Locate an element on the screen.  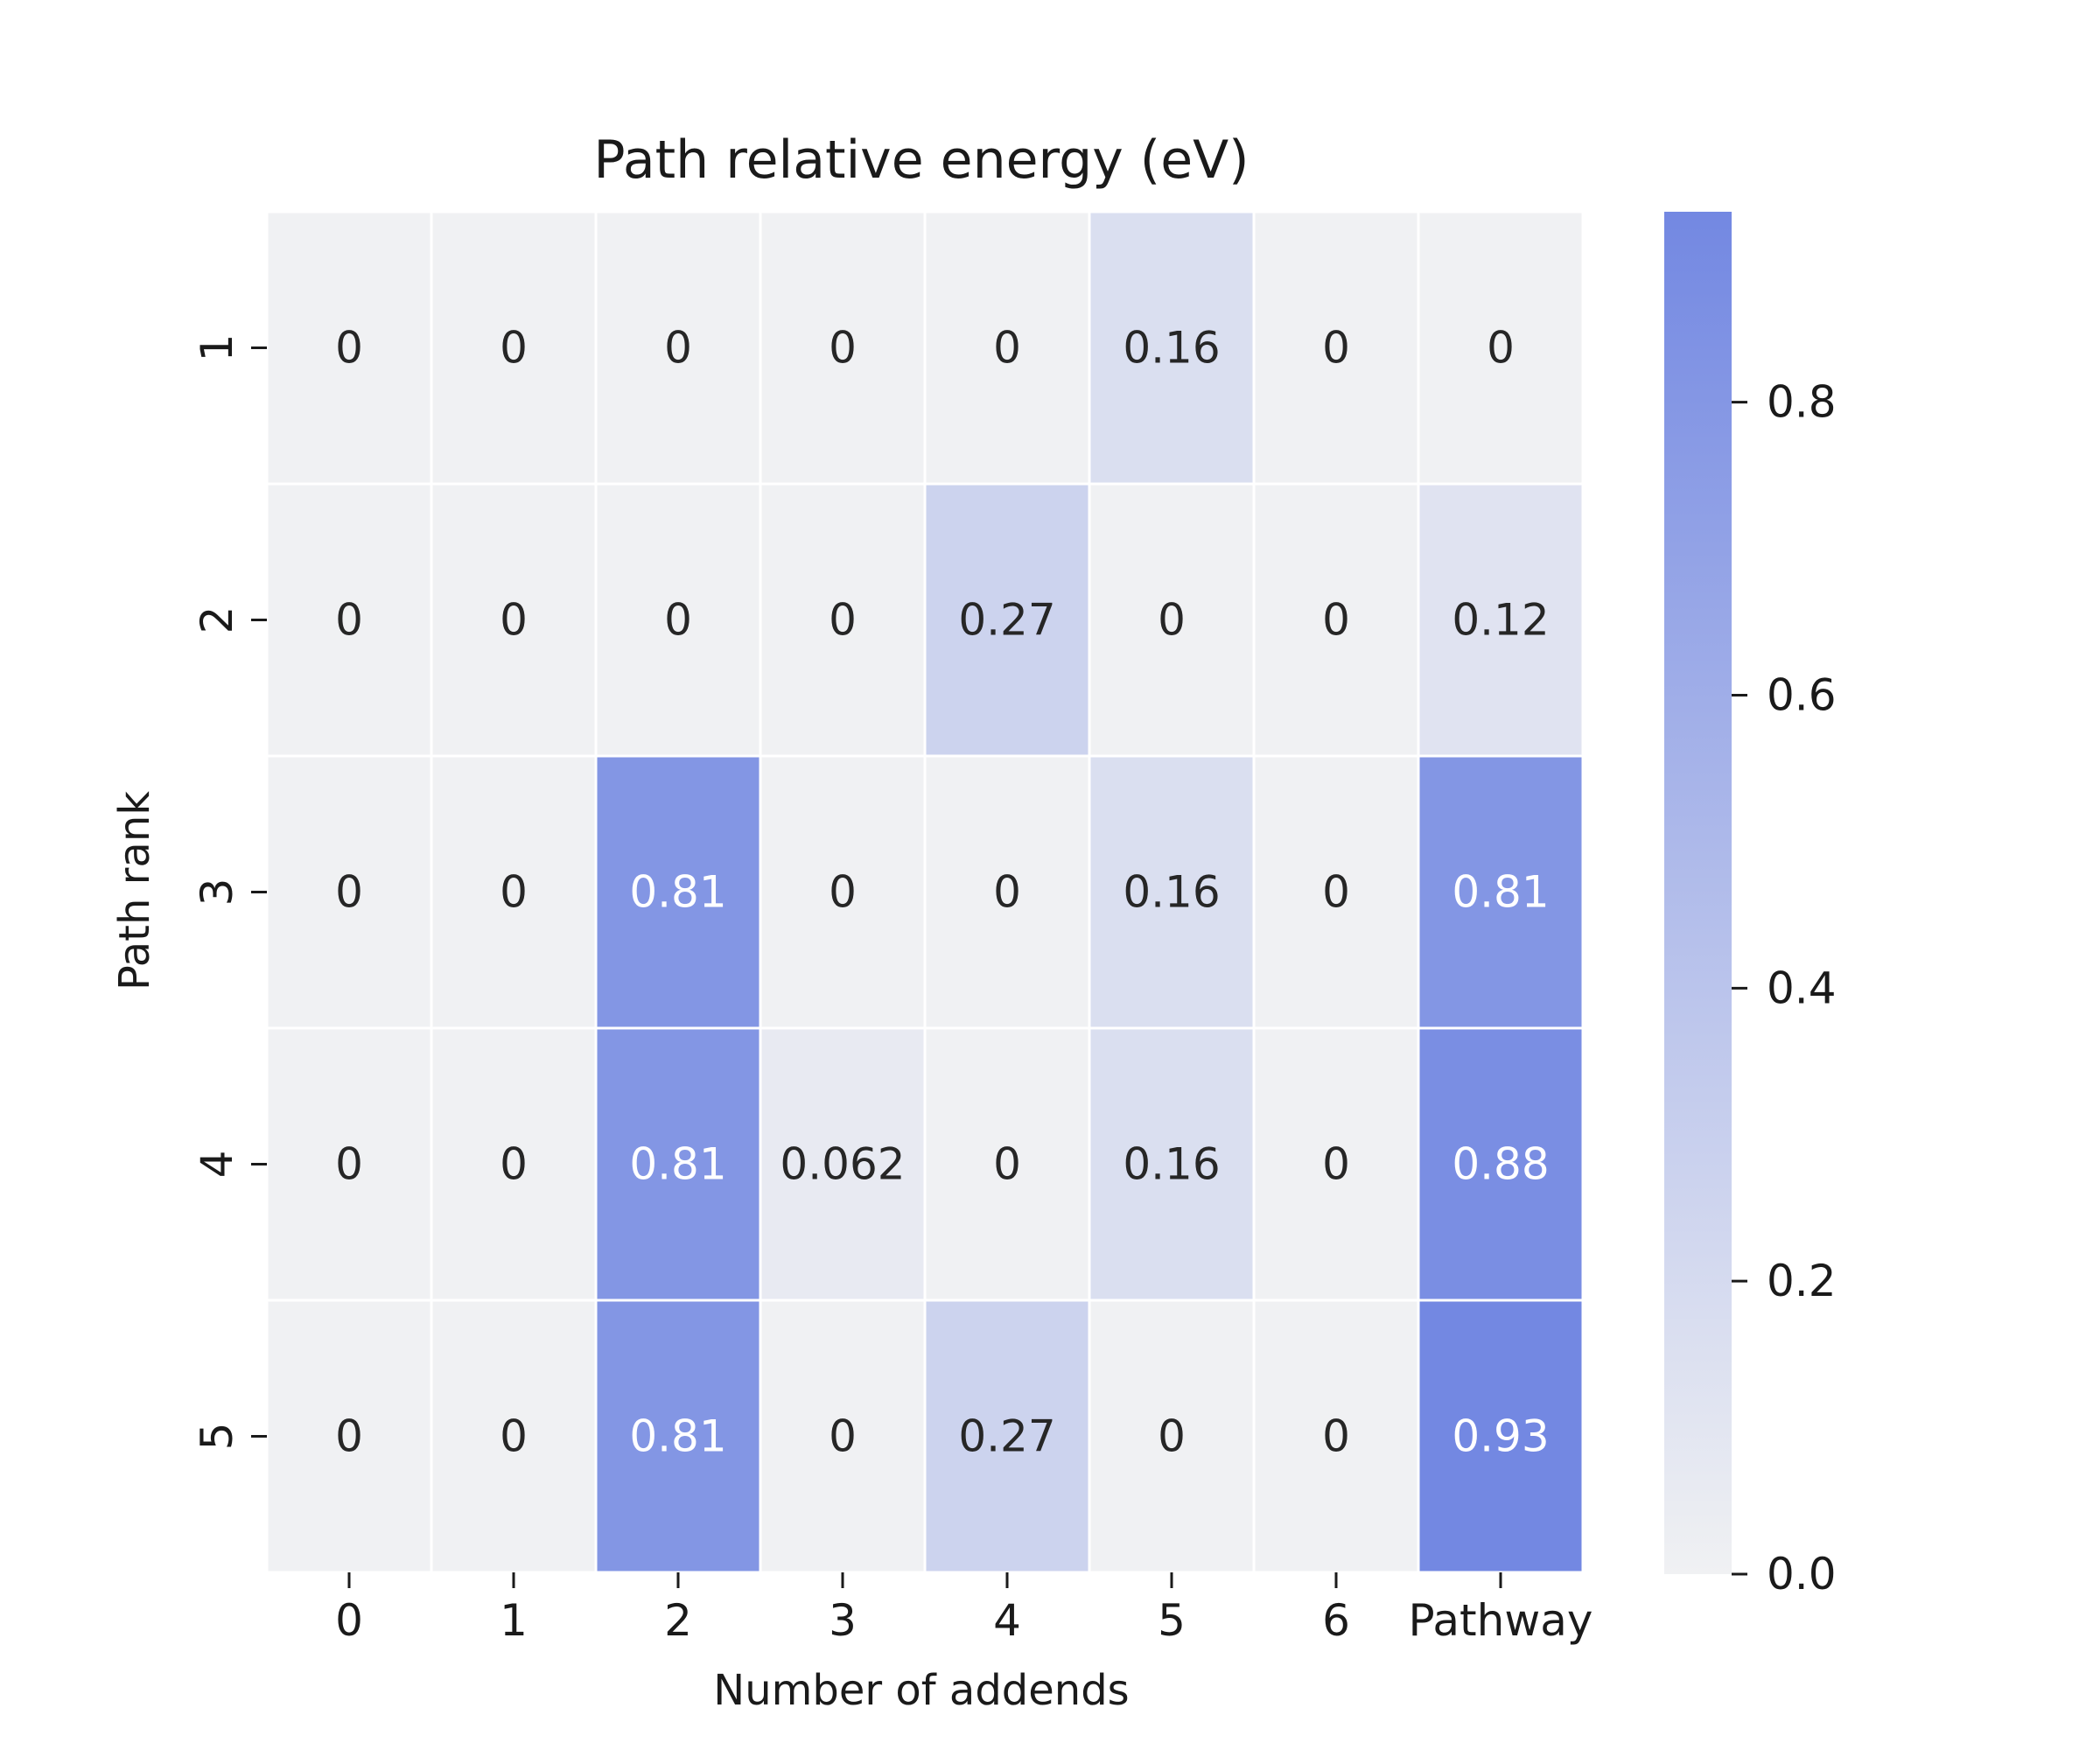
colorbar-axis: 0.0 0.2 0.4 0.6 0.8 is located at coordinates (1784, 988).